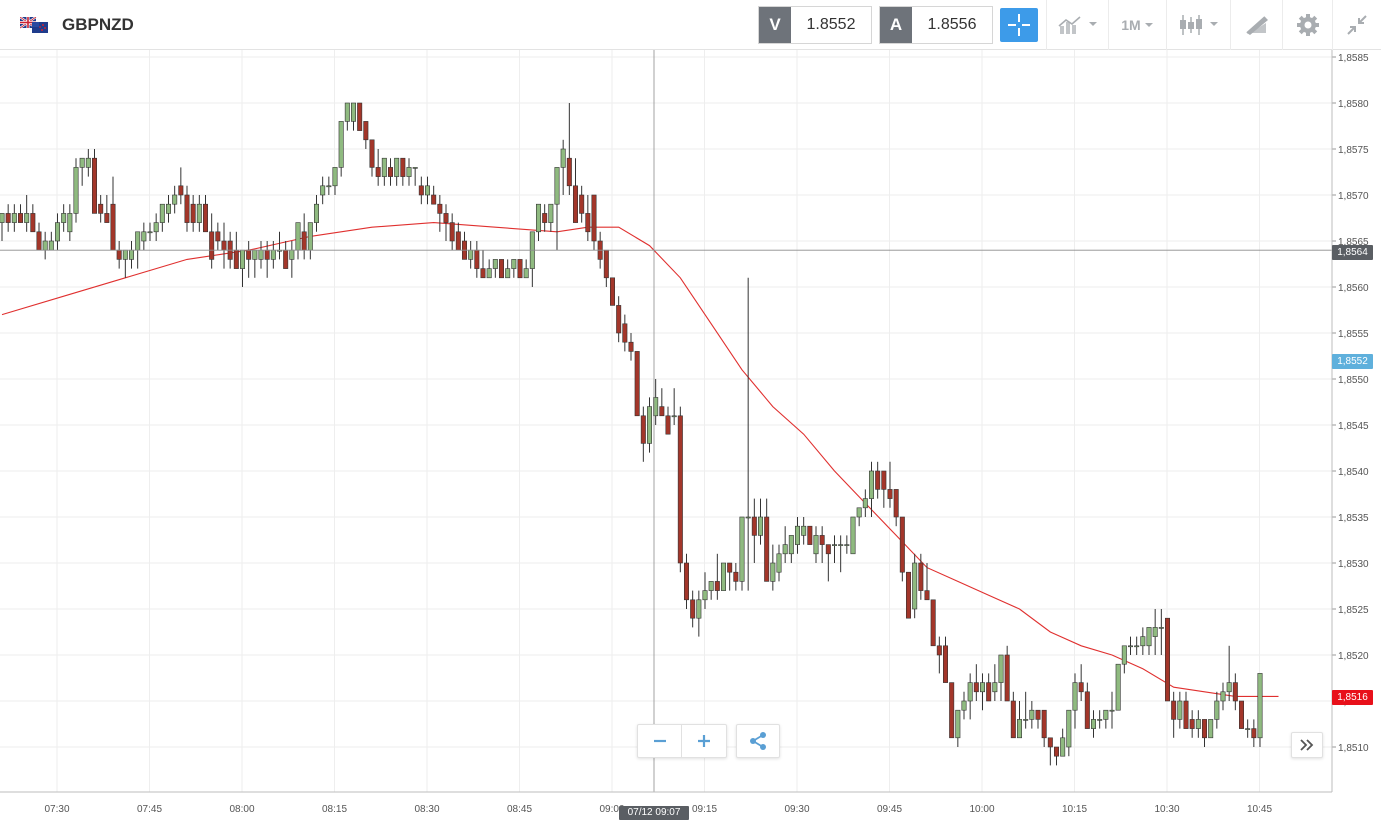 This screenshot has width=1381, height=820. I want to click on x-tick-label: 08:45, so click(519, 809).